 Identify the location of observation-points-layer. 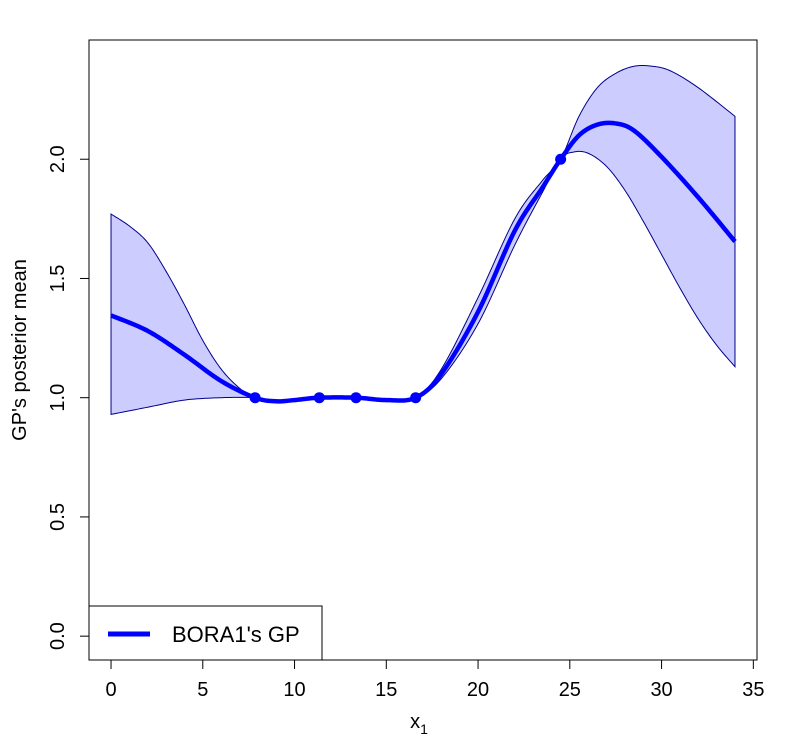
(408, 278).